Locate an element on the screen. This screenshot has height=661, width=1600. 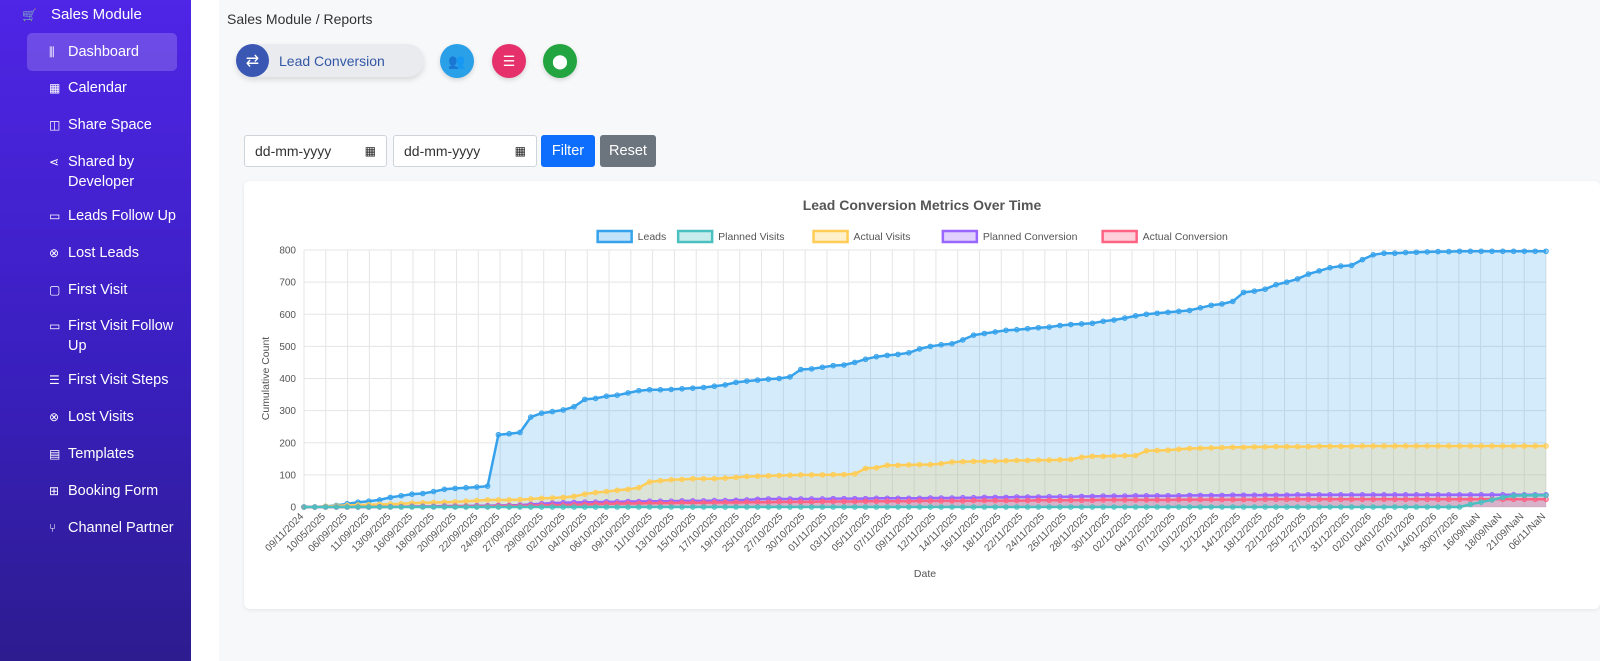
tab-lead-conversion: ⇄ Lead Conversion is located at coordinates (330, 60).